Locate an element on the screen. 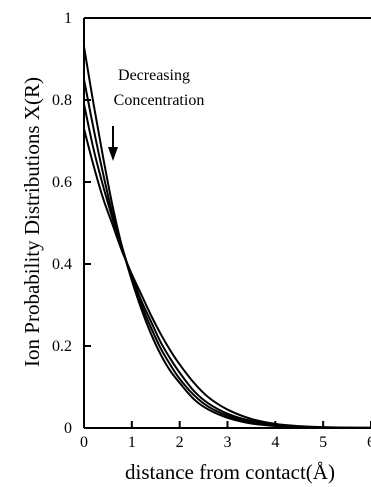 This screenshot has width=371, height=487. x-tick-label-4: 4 is located at coordinates (275, 442).